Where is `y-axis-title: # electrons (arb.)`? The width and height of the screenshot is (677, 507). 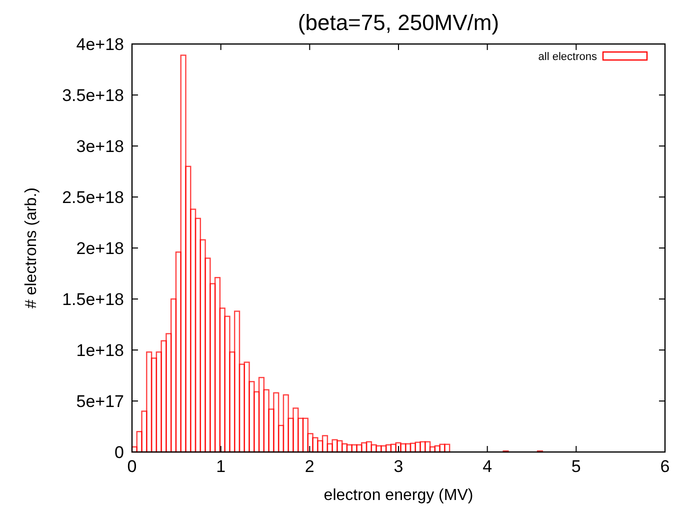 y-axis-title: # electrons (arb.) is located at coordinates (31, 248).